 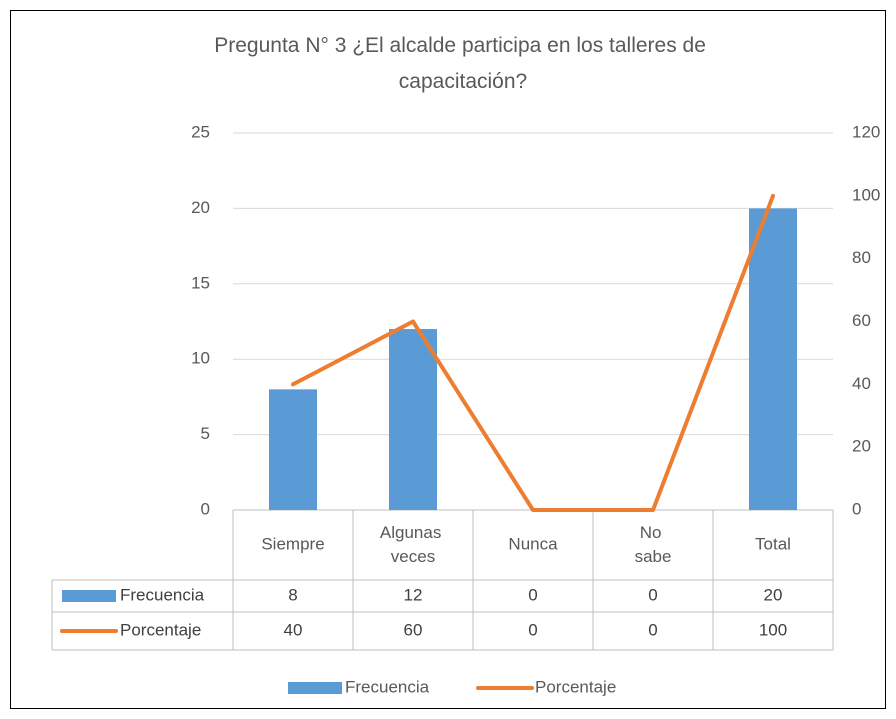 I want to click on y-tick-label: 25, so click(x=200, y=131).